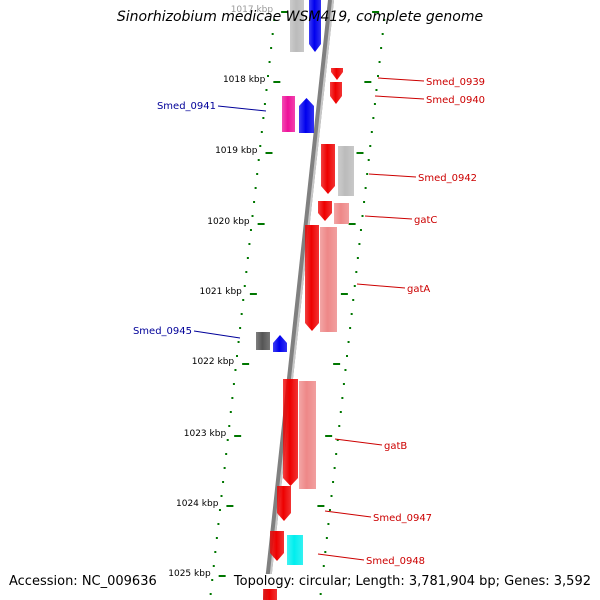 The height and width of the screenshot is (600, 600). Describe the element at coordinates (307, 435) in the screenshot. I see `gene-feature-gatB` at that location.